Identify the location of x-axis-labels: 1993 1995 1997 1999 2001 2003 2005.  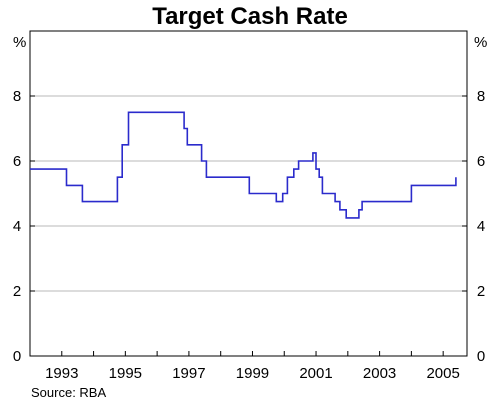
(252, 373).